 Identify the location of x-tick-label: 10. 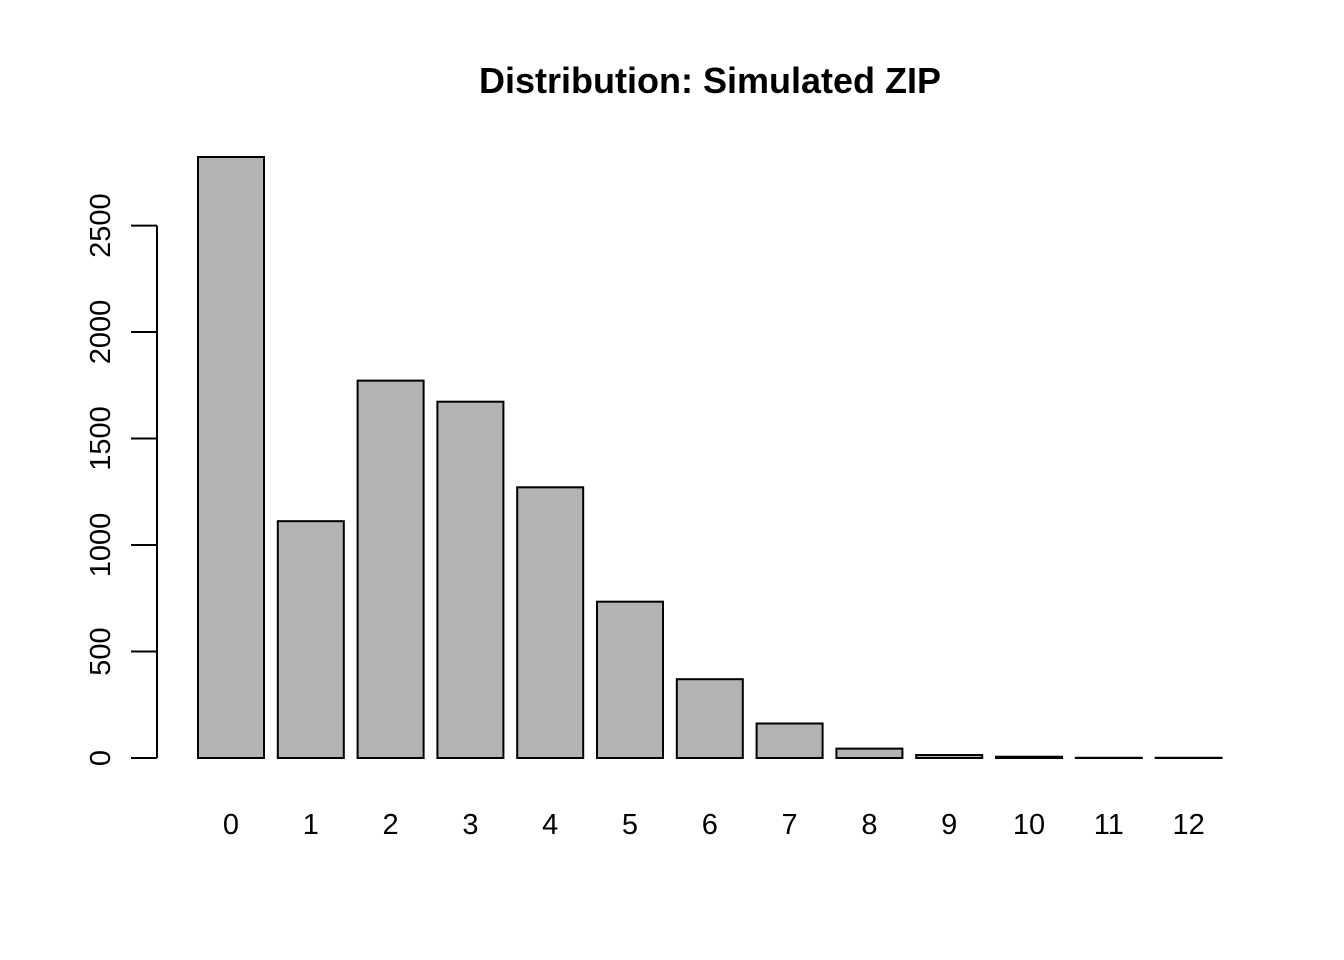
(1029, 825).